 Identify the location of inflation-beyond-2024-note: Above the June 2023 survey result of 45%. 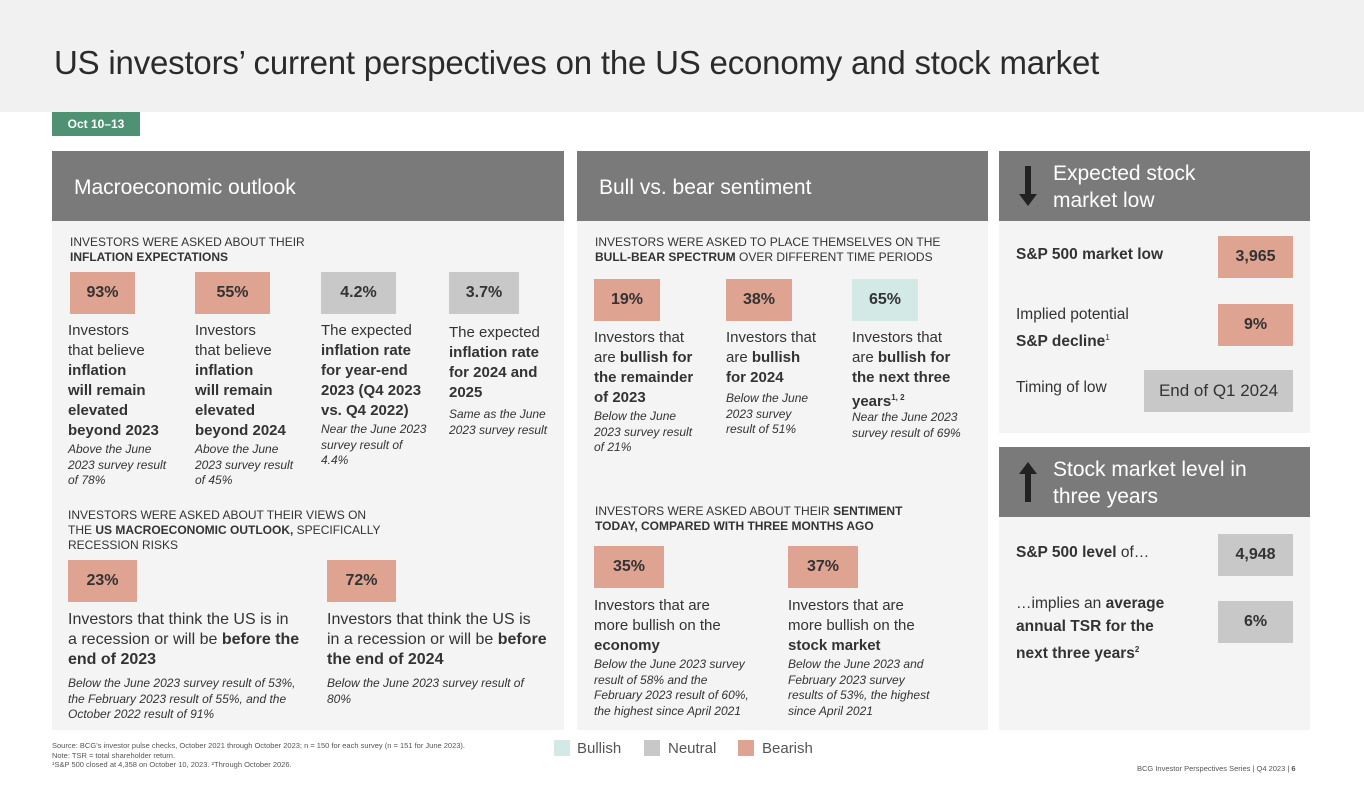
(244, 464).